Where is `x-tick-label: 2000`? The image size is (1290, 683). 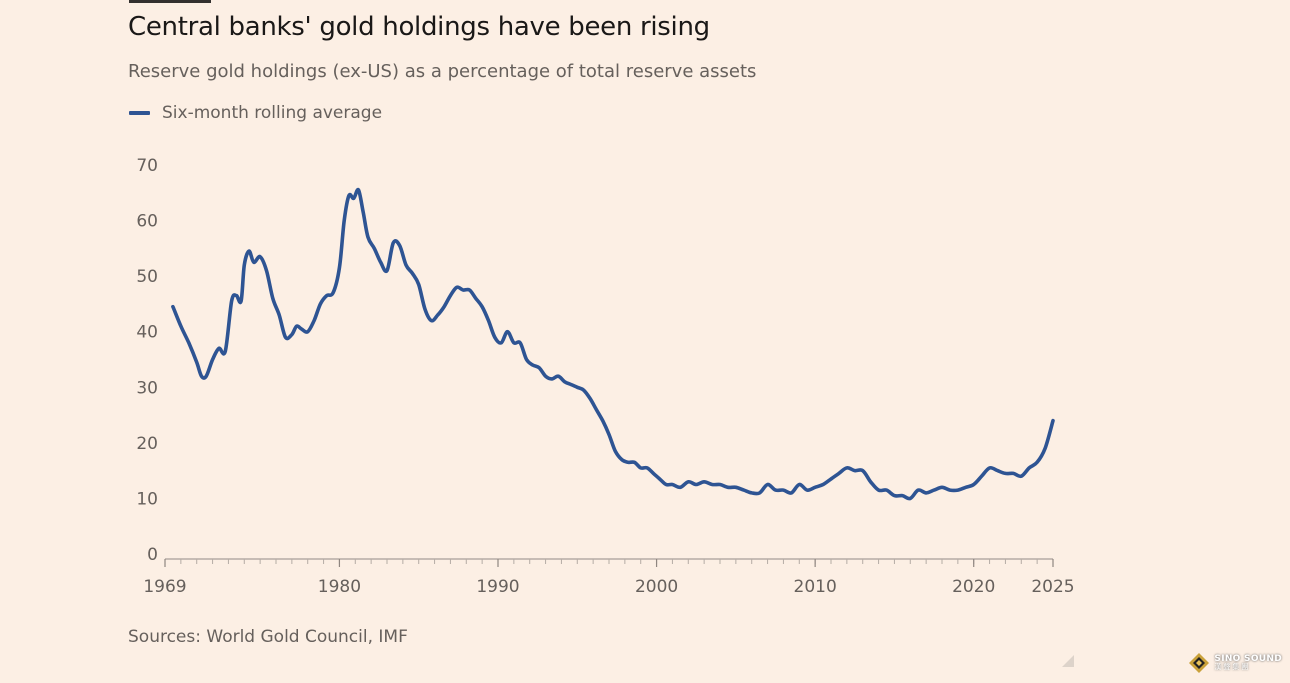 x-tick-label: 2000 is located at coordinates (656, 587).